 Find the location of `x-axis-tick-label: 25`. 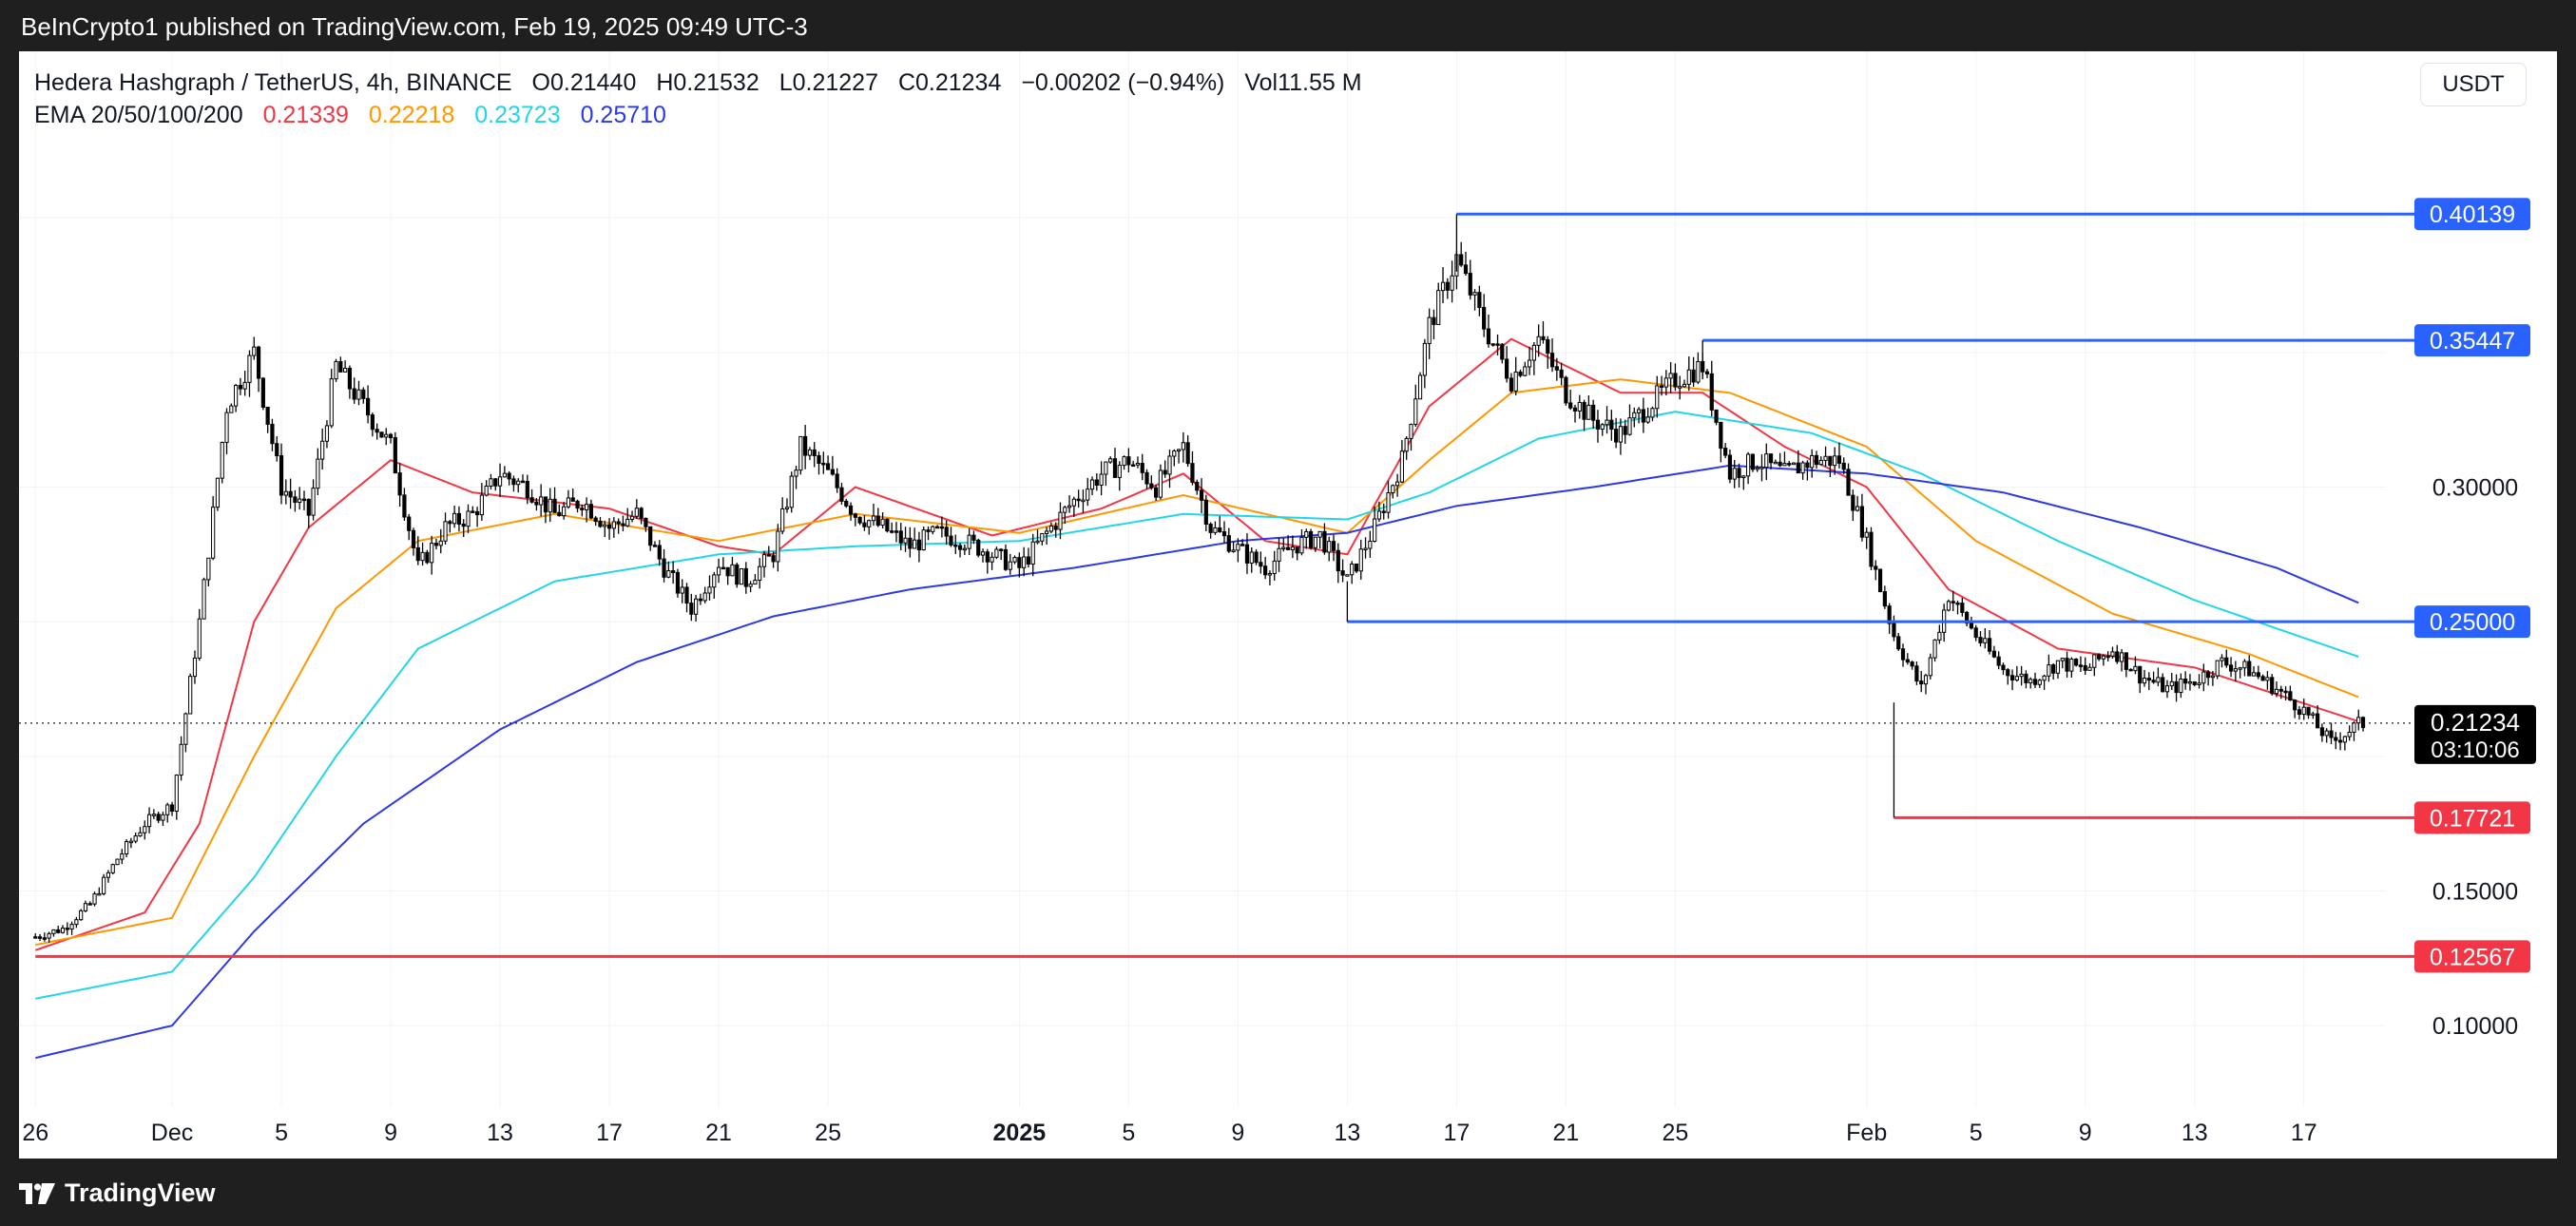

x-axis-tick-label: 25 is located at coordinates (828, 1133).